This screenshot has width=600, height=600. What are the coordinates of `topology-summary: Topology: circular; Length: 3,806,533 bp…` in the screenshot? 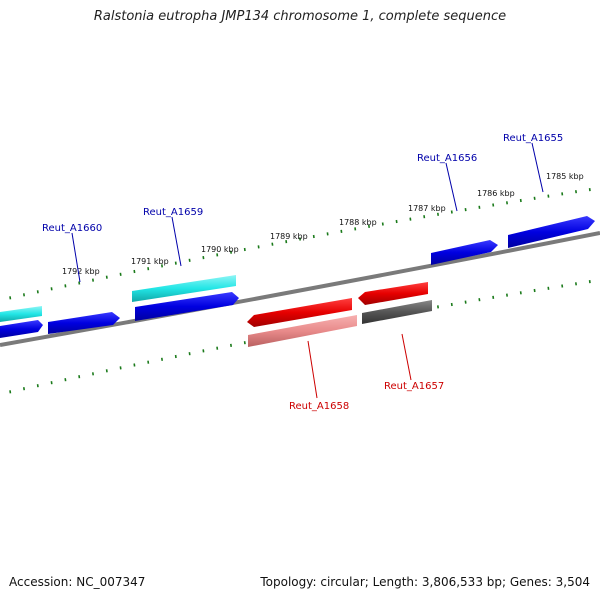 It's located at (425, 582).